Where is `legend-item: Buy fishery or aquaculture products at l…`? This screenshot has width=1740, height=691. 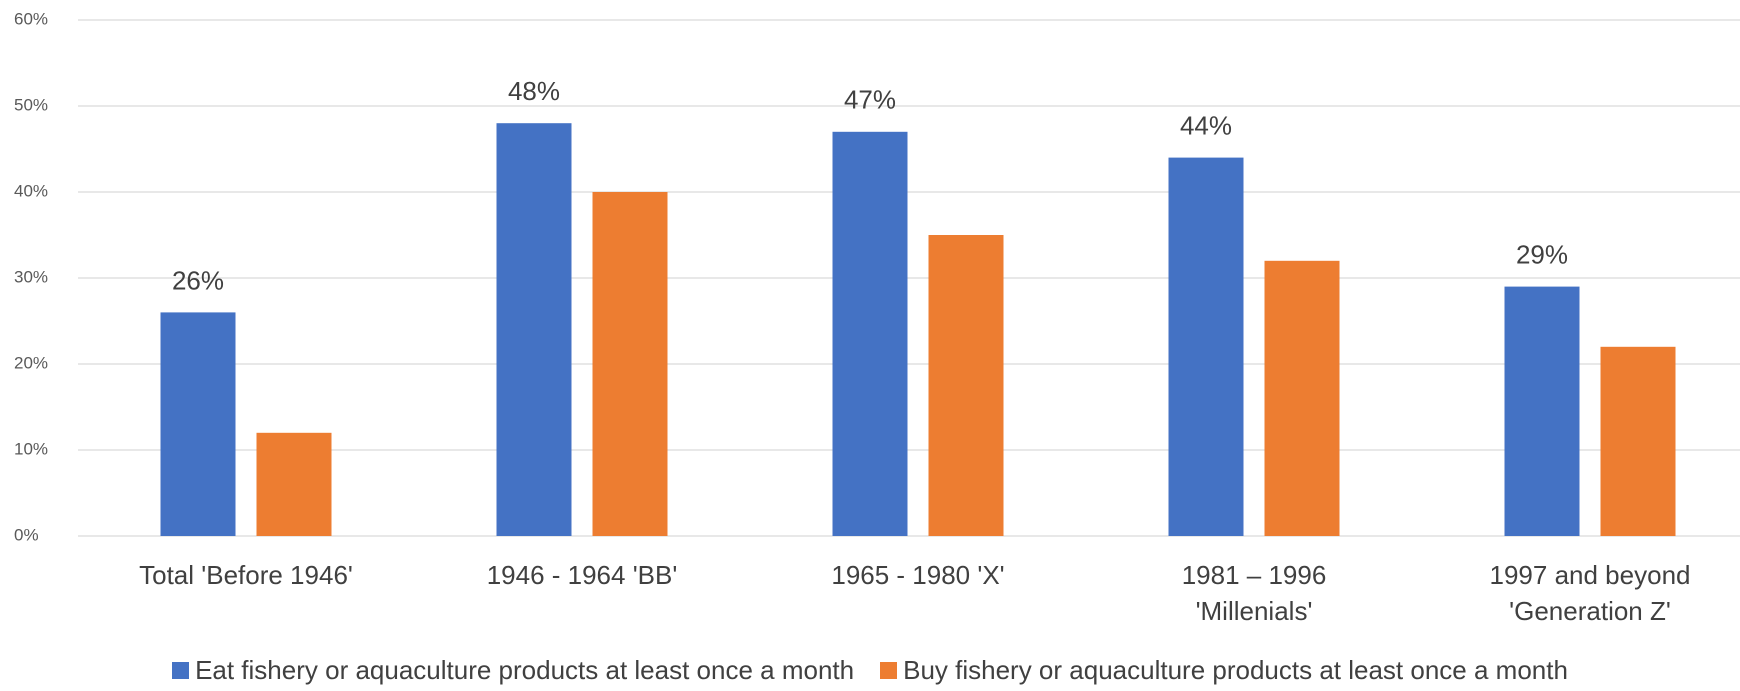 legend-item: Buy fishery or aquaculture products at l… is located at coordinates (1224, 670).